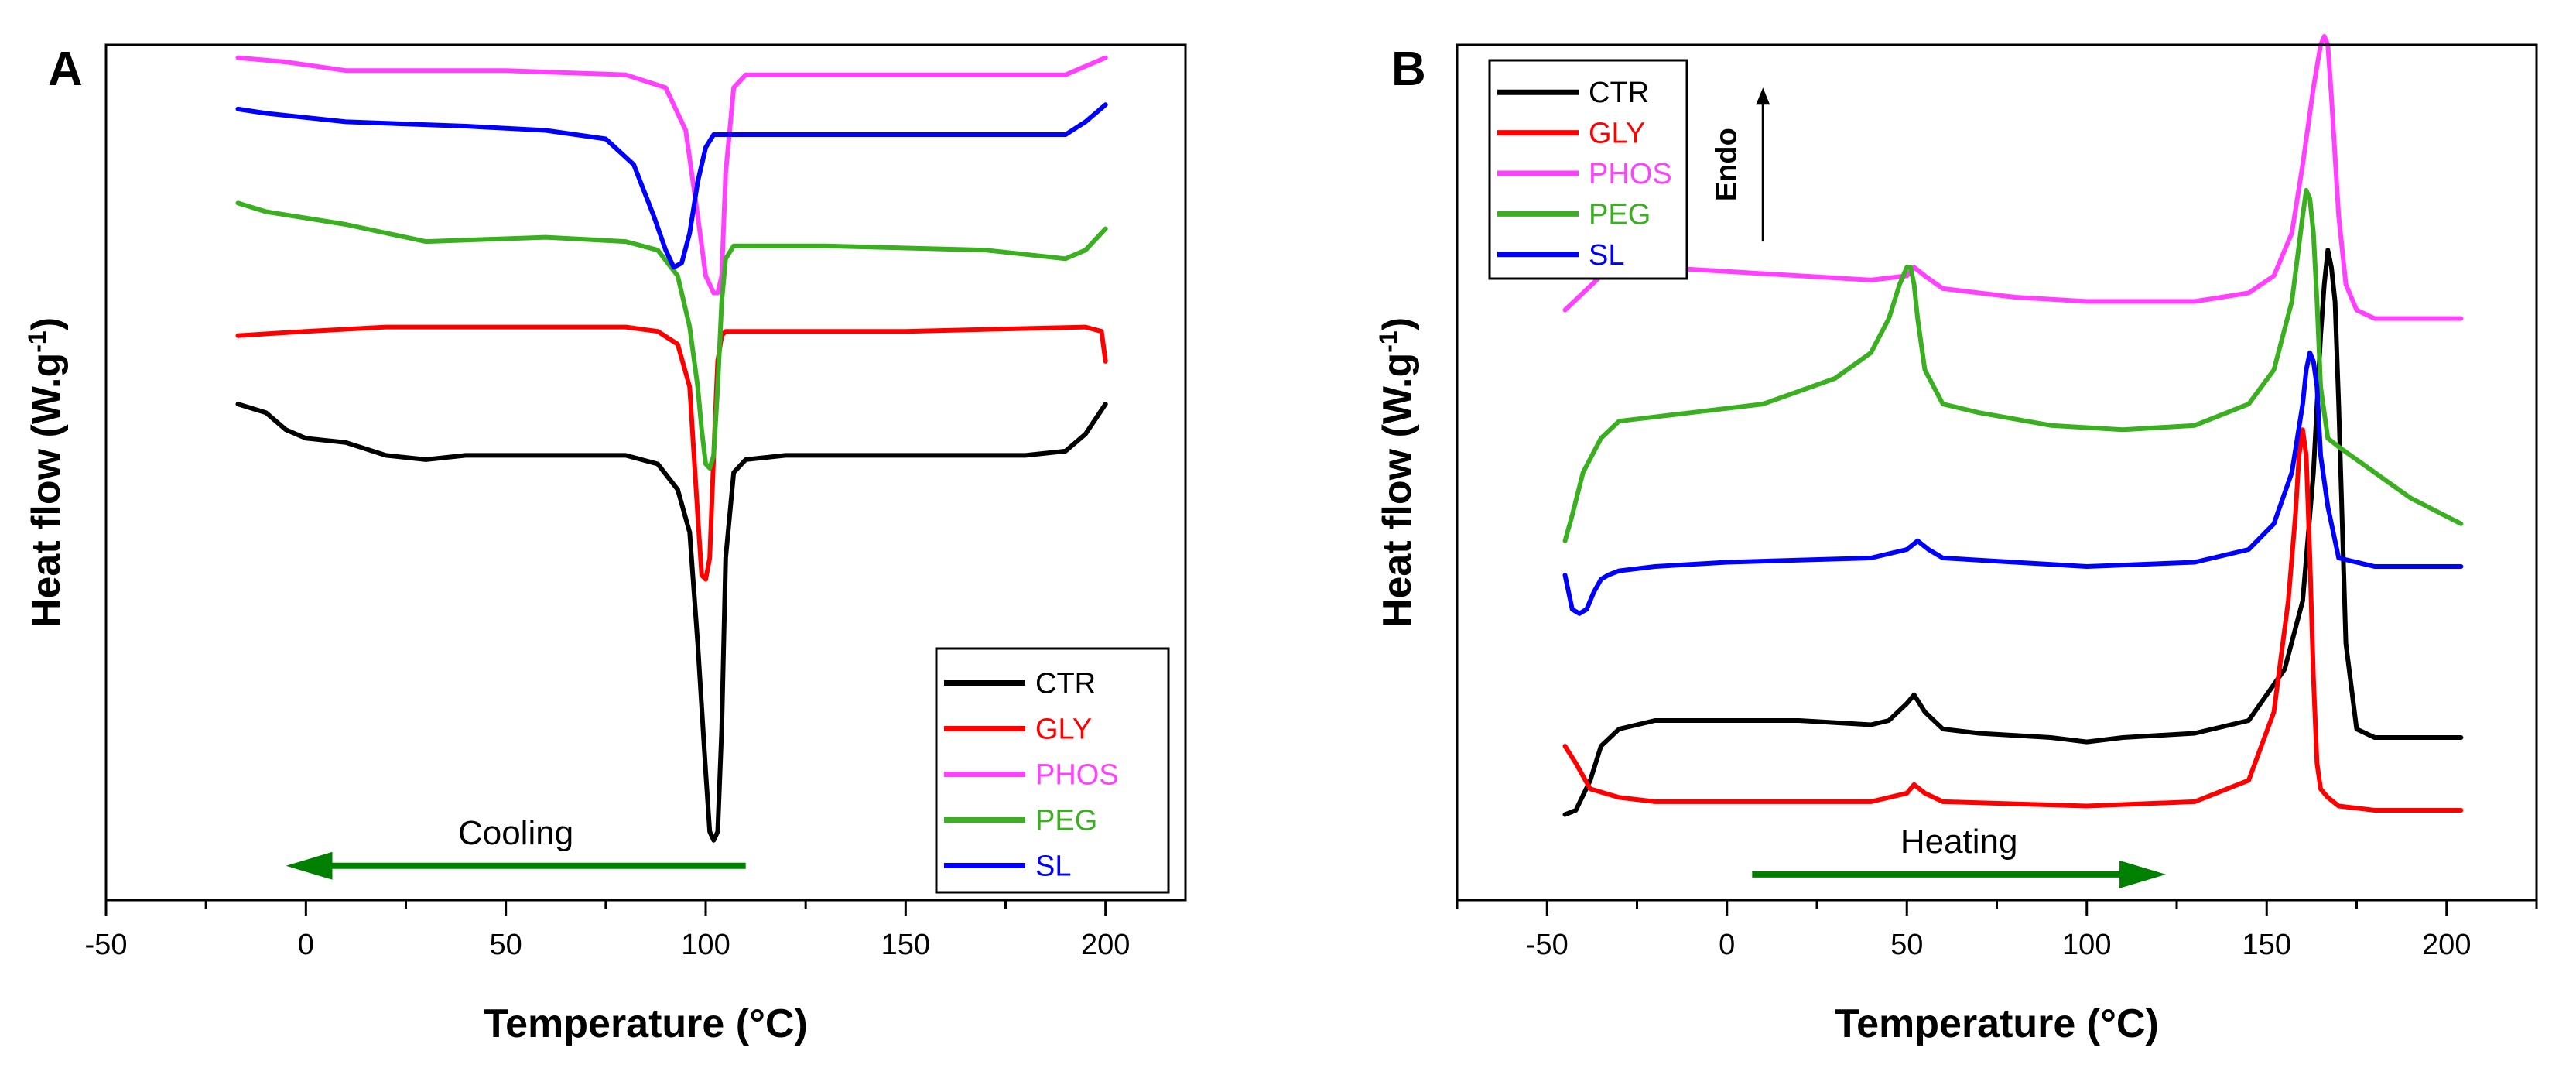 The width and height of the screenshot is (2576, 1068). What do you see at coordinates (1959, 842) in the screenshot?
I see `process-arrow-label: Heating` at bounding box center [1959, 842].